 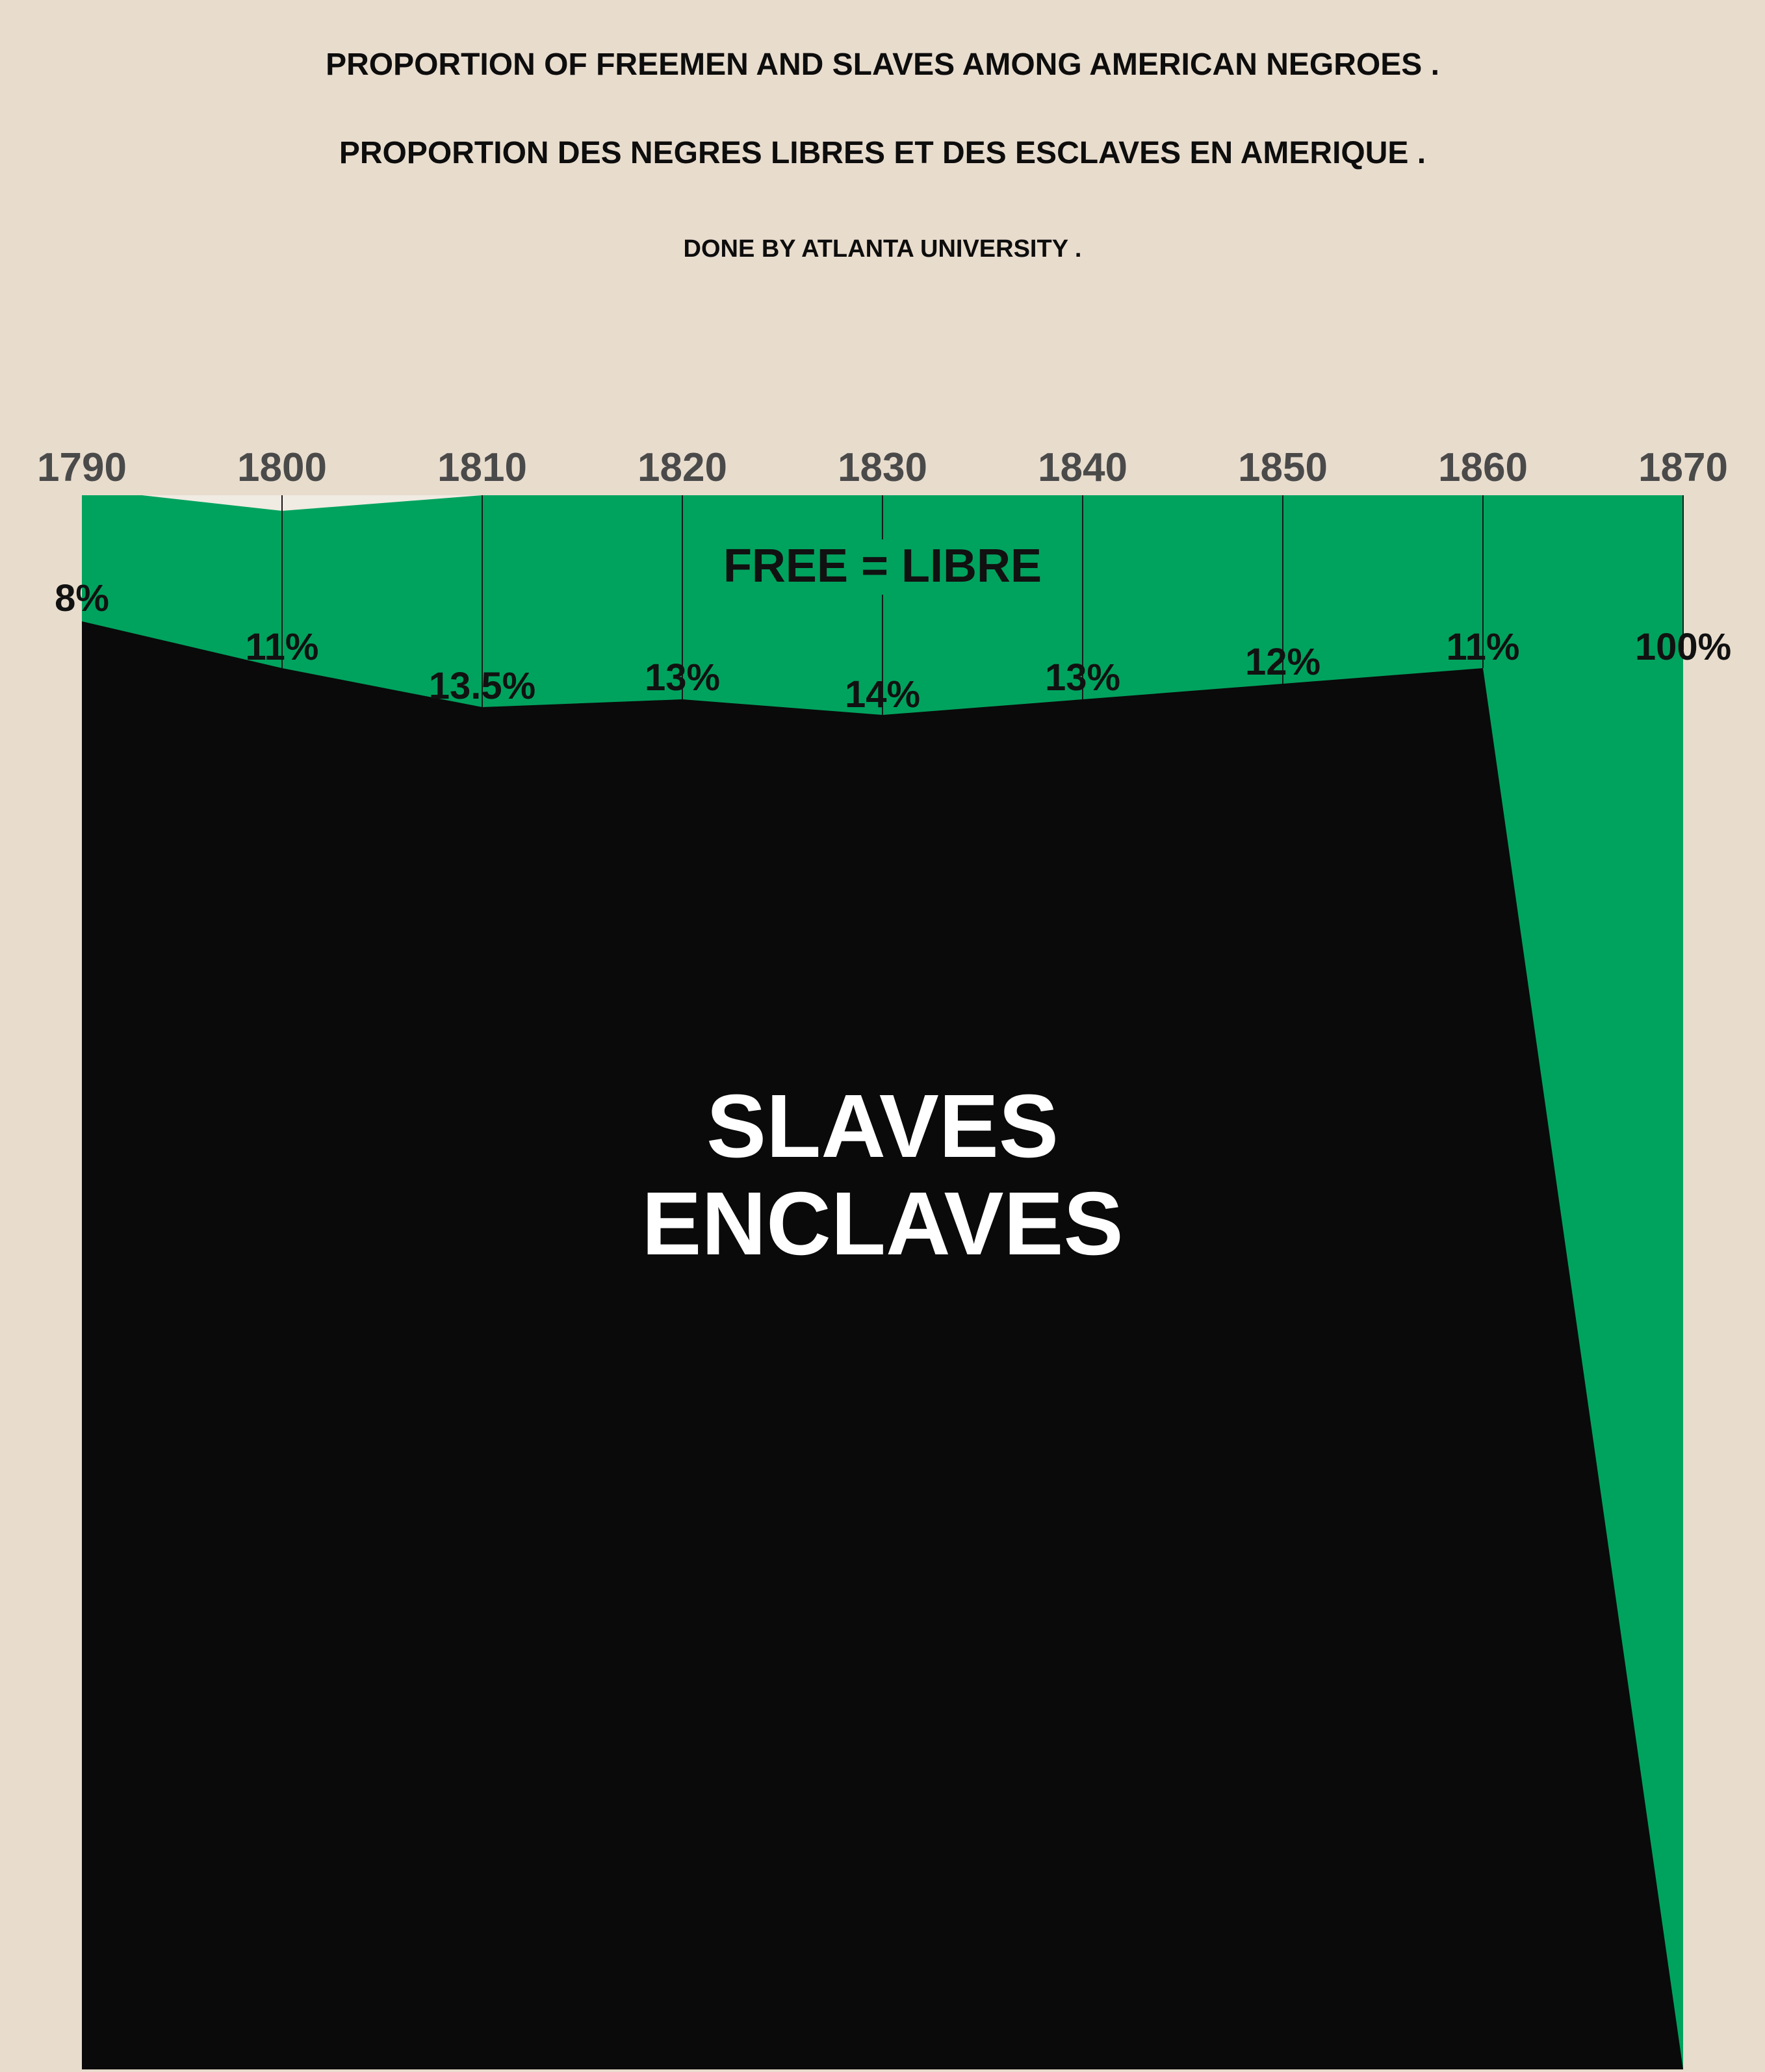 I want to click on year-label-1810: 1810, so click(x=482, y=467).